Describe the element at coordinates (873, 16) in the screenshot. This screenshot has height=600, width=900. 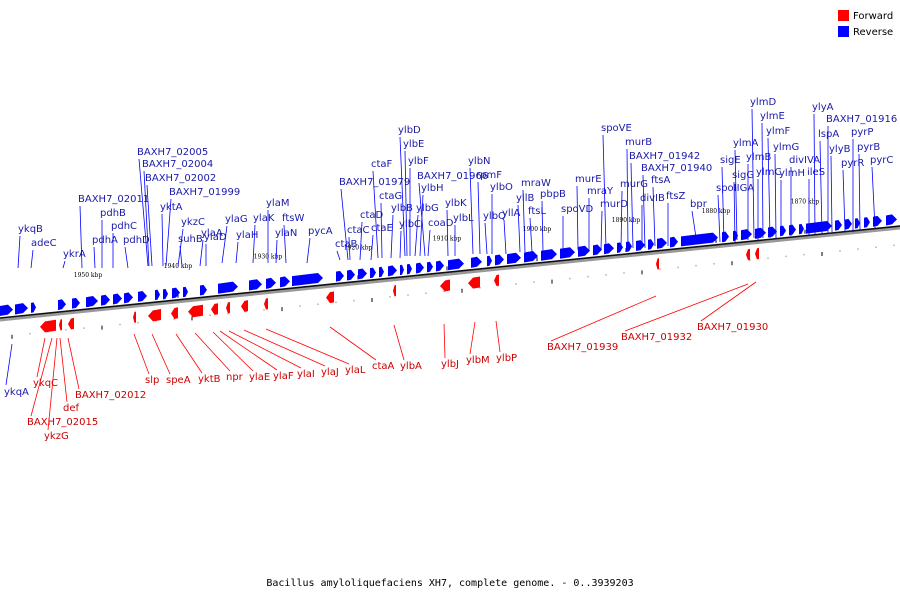
I see `legend-forward-label: Forward` at that location.